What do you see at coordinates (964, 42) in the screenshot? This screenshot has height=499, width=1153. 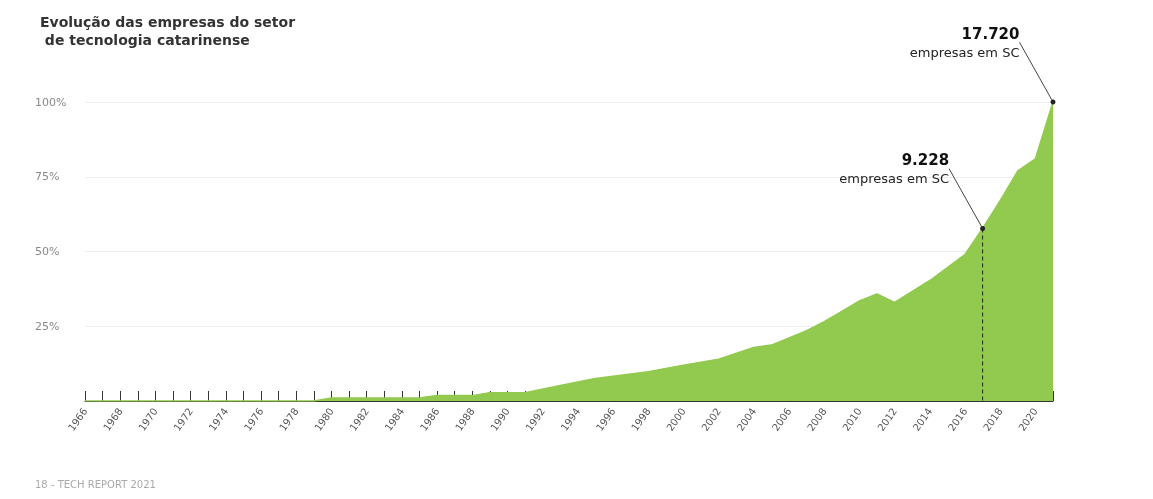 I see `annotation: 17.720 empresas em SC` at bounding box center [964, 42].